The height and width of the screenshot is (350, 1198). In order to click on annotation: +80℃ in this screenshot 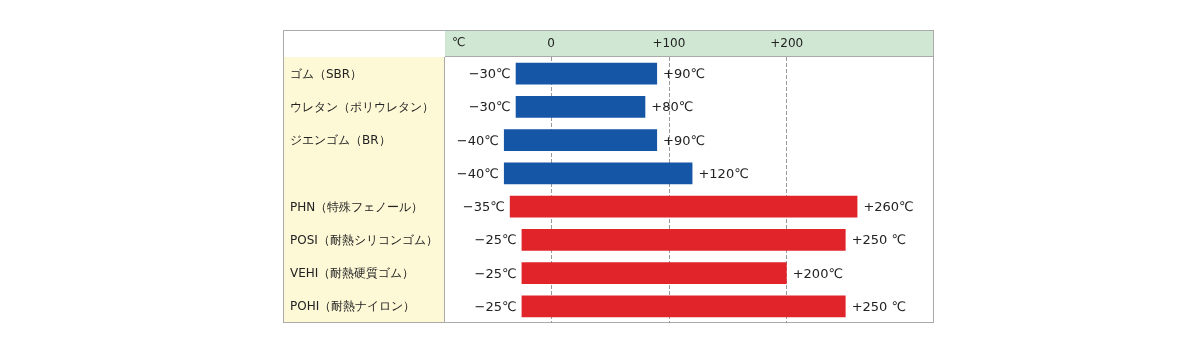, I will do `click(672, 107)`.